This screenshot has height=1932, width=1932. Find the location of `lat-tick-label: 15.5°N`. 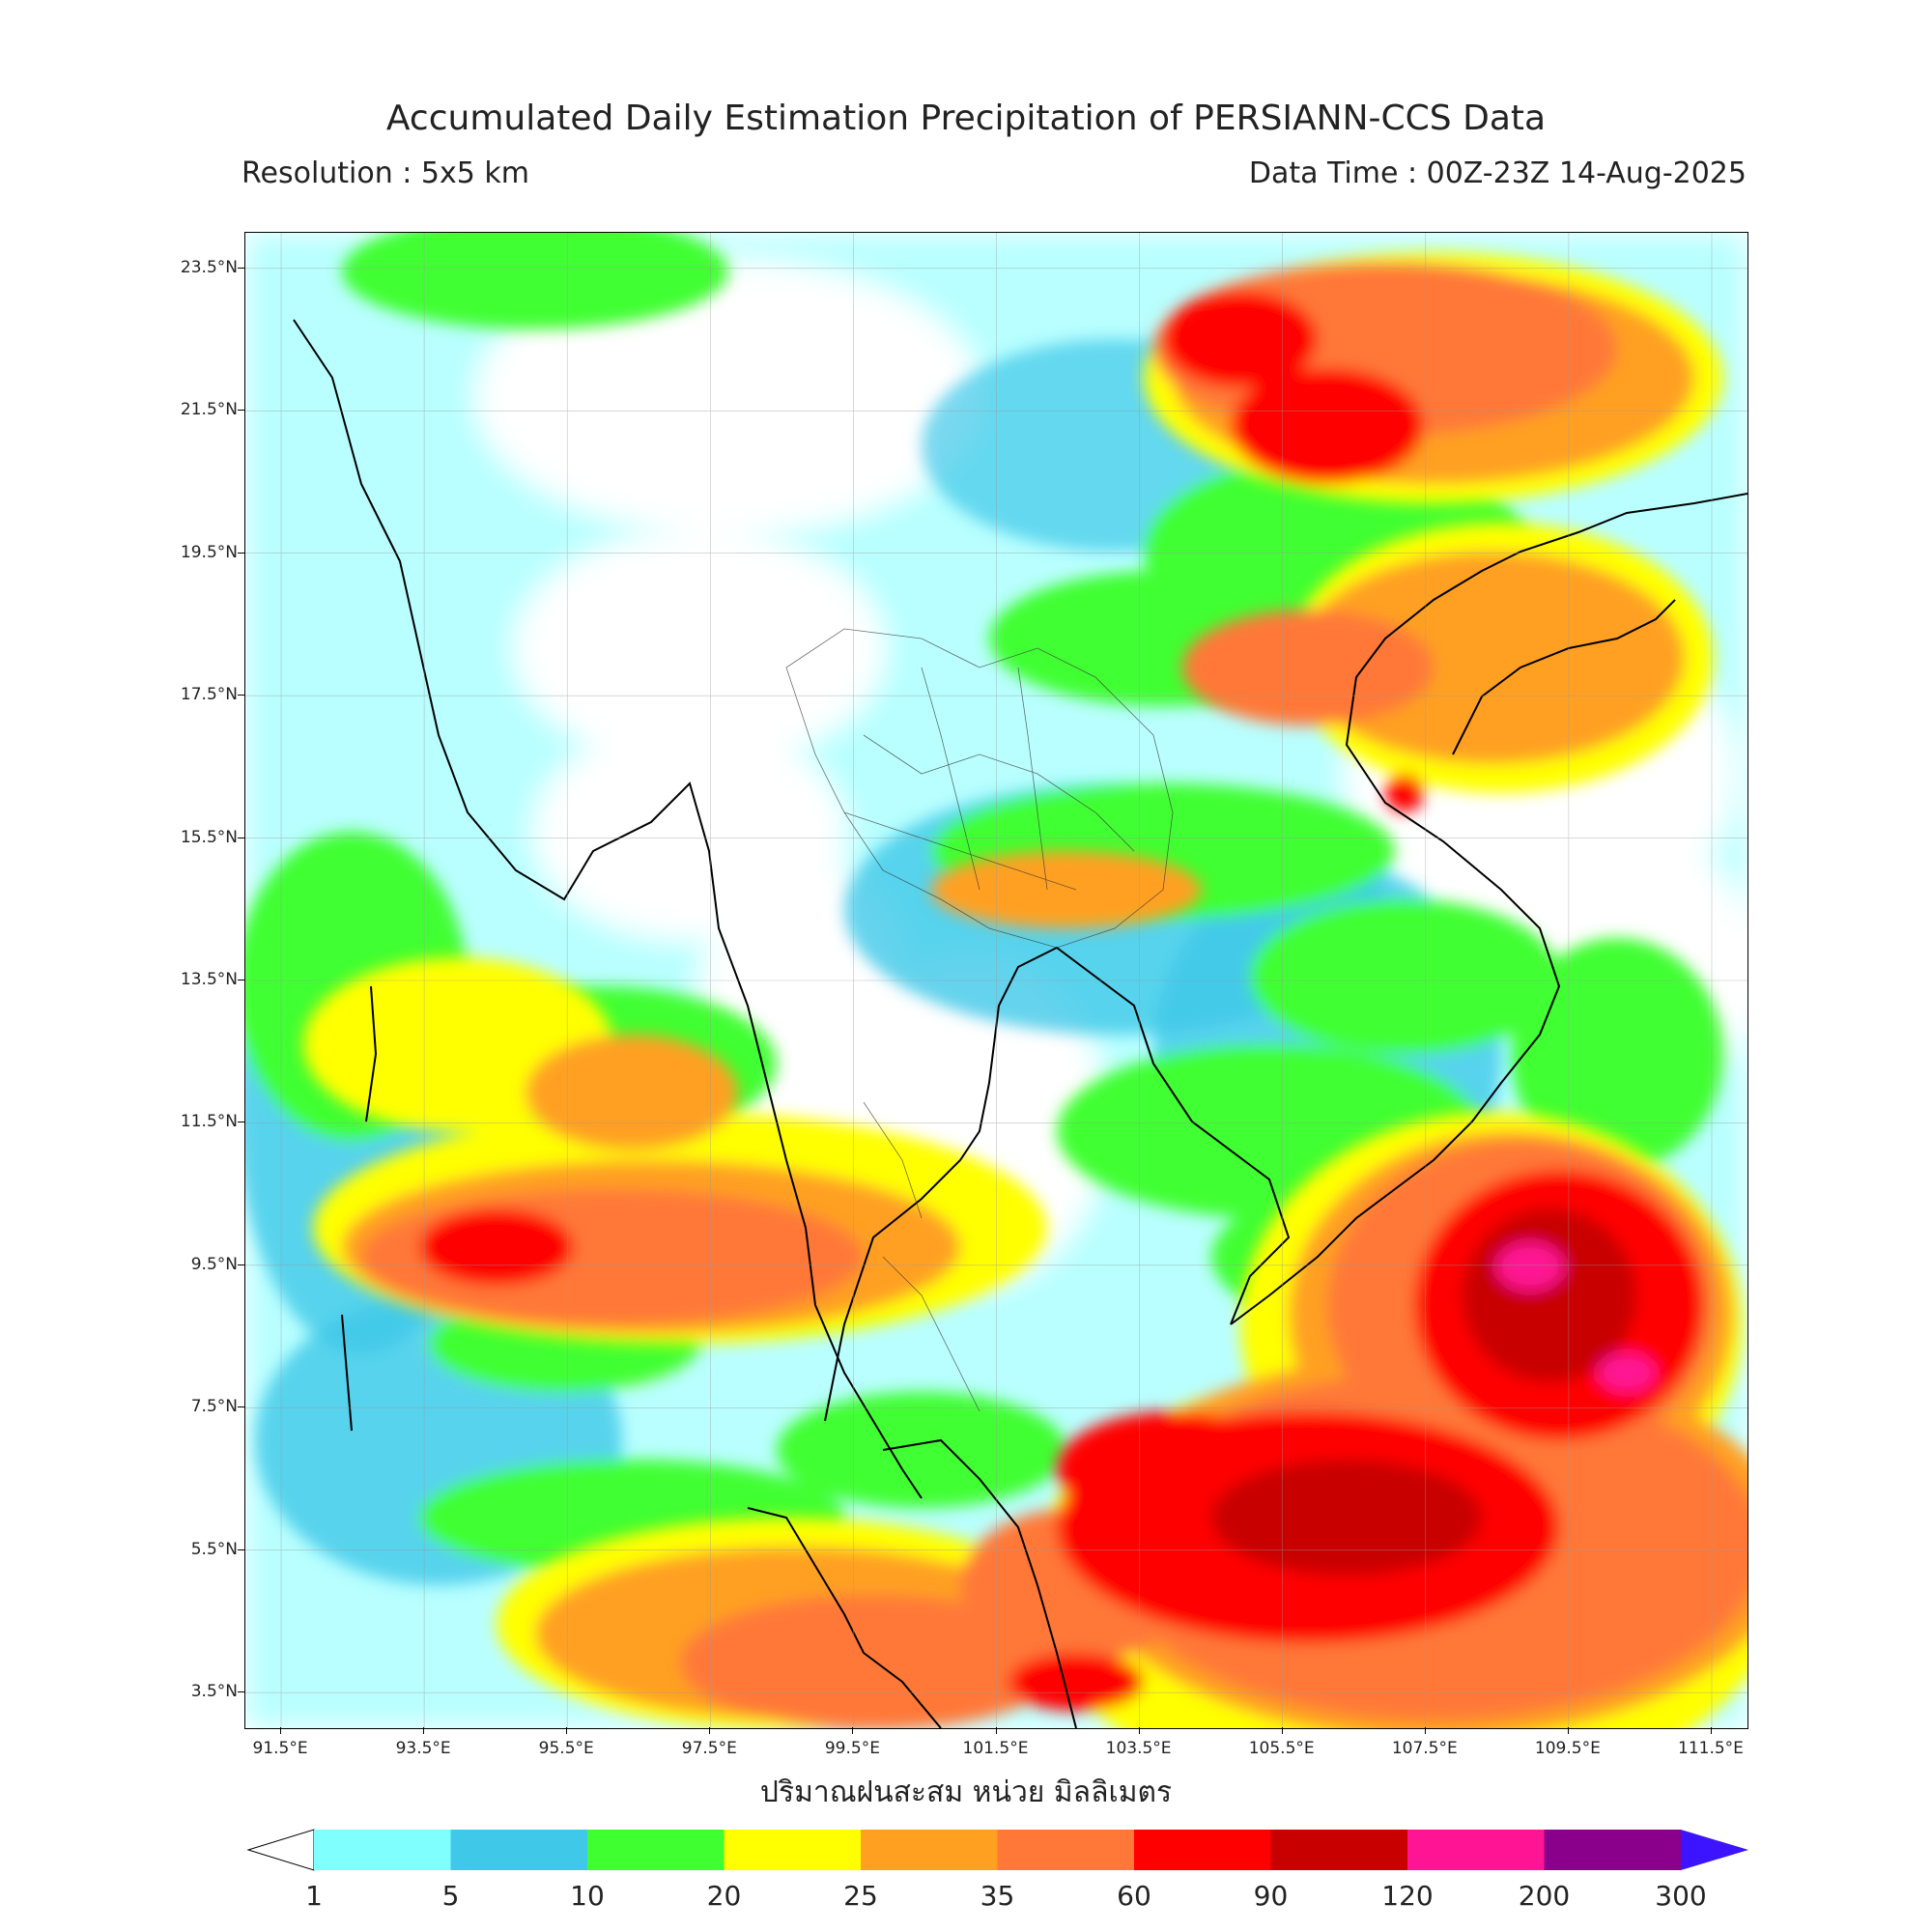

lat-tick-label: 15.5°N is located at coordinates (209, 837).